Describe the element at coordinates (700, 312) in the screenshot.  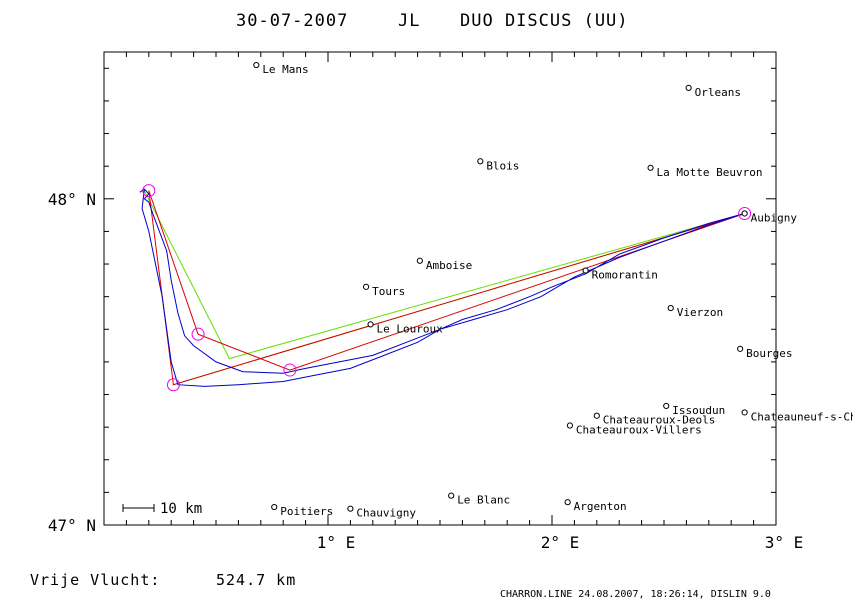
I see `town-label: Vierzon` at that location.